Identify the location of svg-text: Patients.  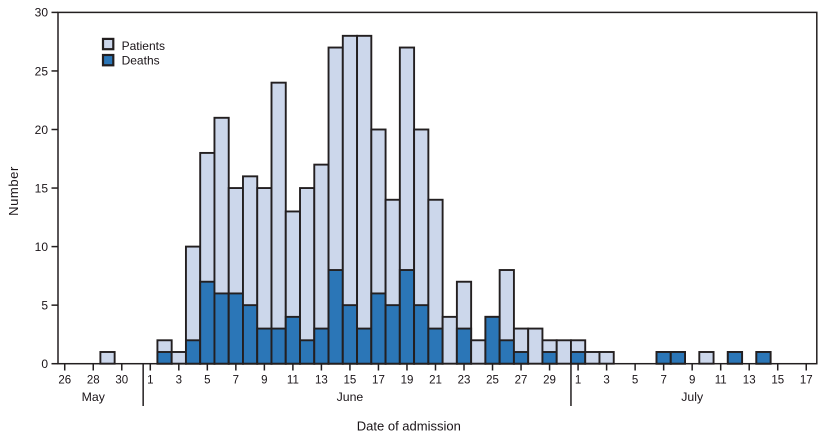
(143, 46).